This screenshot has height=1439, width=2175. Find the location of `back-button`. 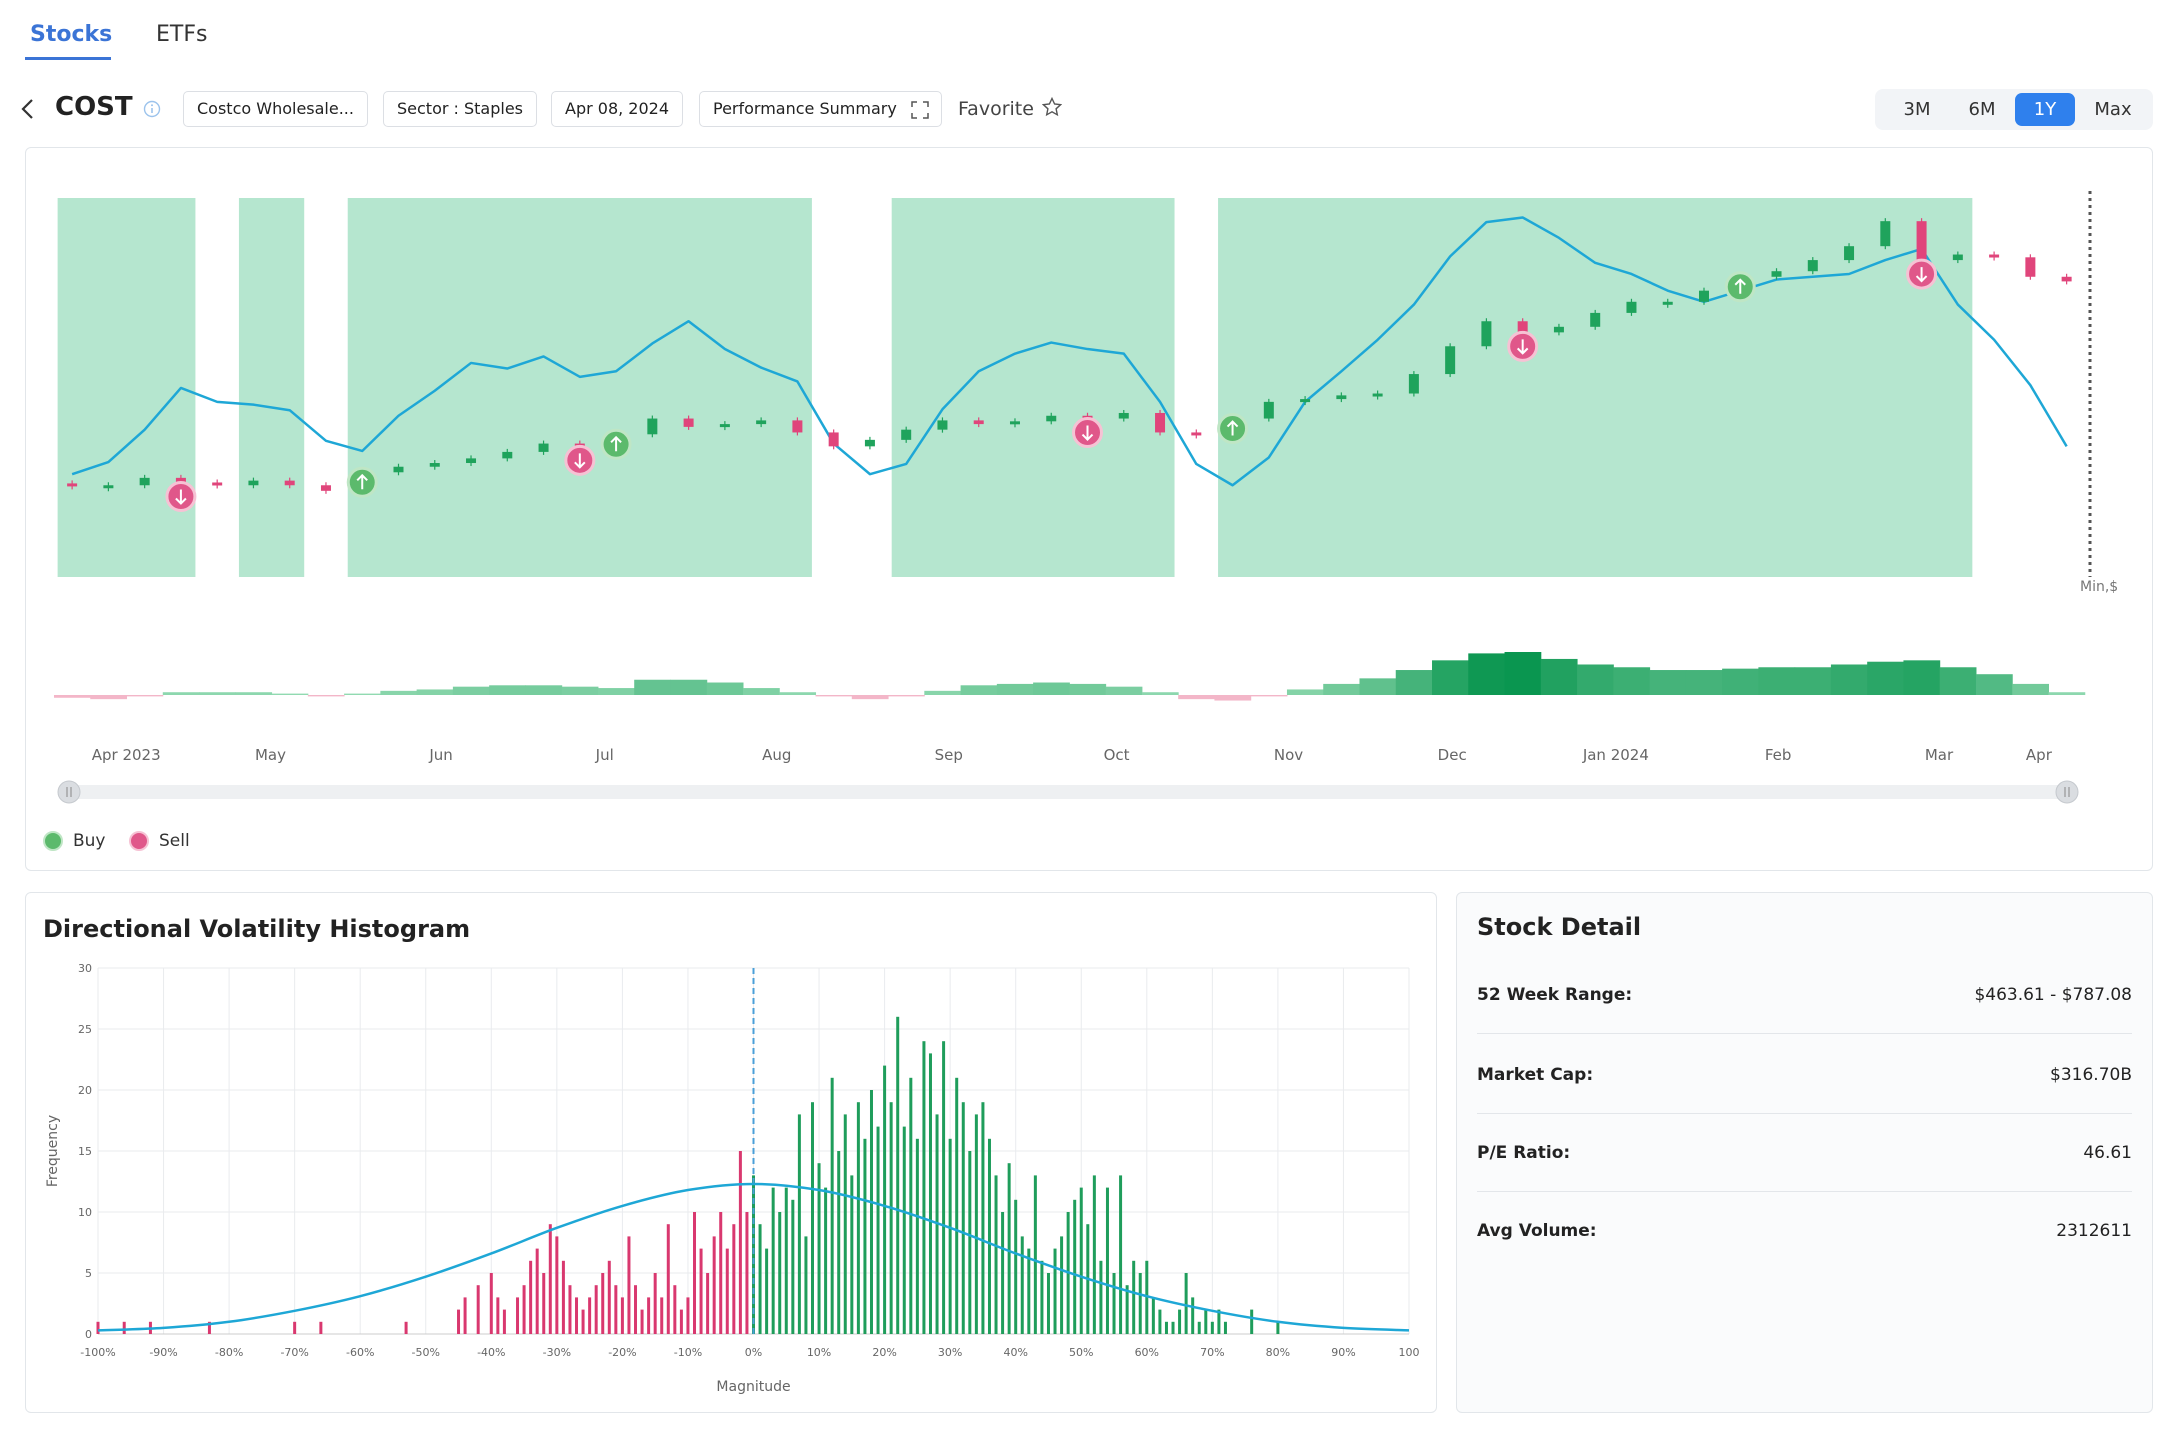

back-button is located at coordinates (28, 109).